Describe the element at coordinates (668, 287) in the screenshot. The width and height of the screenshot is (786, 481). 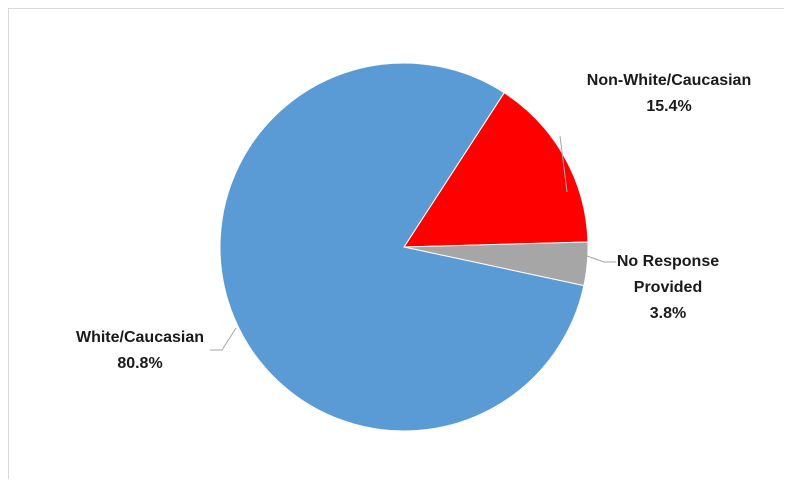
I see `label-no-response-line2: Provided` at that location.